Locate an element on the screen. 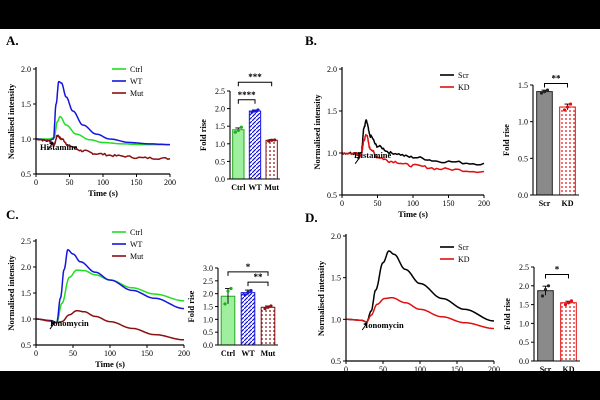 This screenshot has height=400, width=600. legend-label-scr: Scr is located at coordinates (463, 75).